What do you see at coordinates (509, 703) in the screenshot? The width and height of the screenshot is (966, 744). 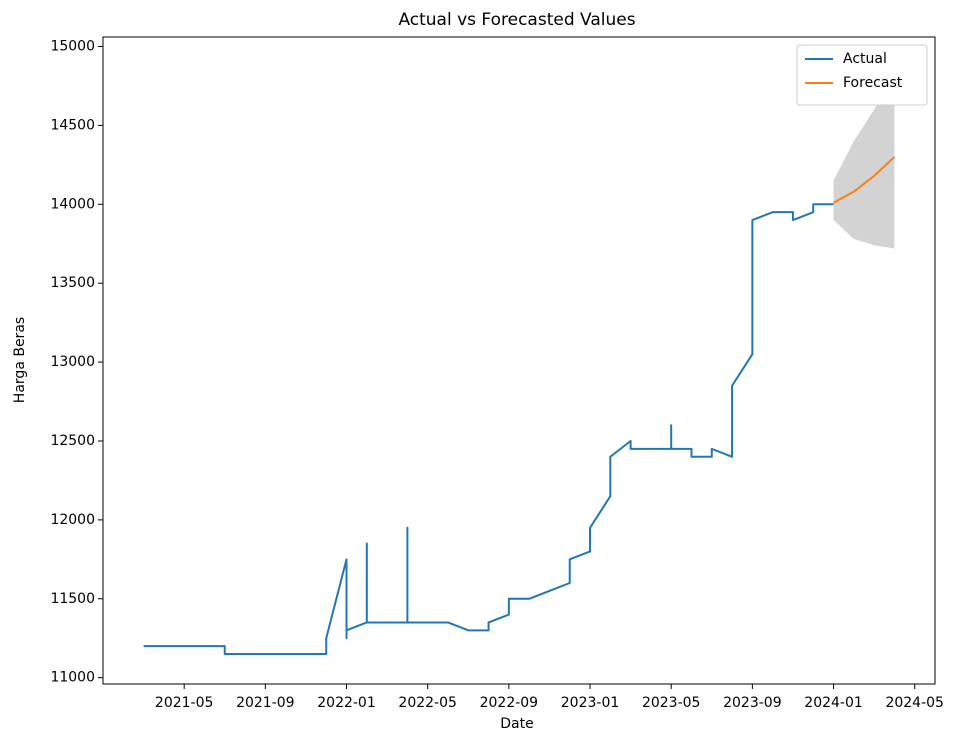 I see `x-tick-label: 2022-09` at bounding box center [509, 703].